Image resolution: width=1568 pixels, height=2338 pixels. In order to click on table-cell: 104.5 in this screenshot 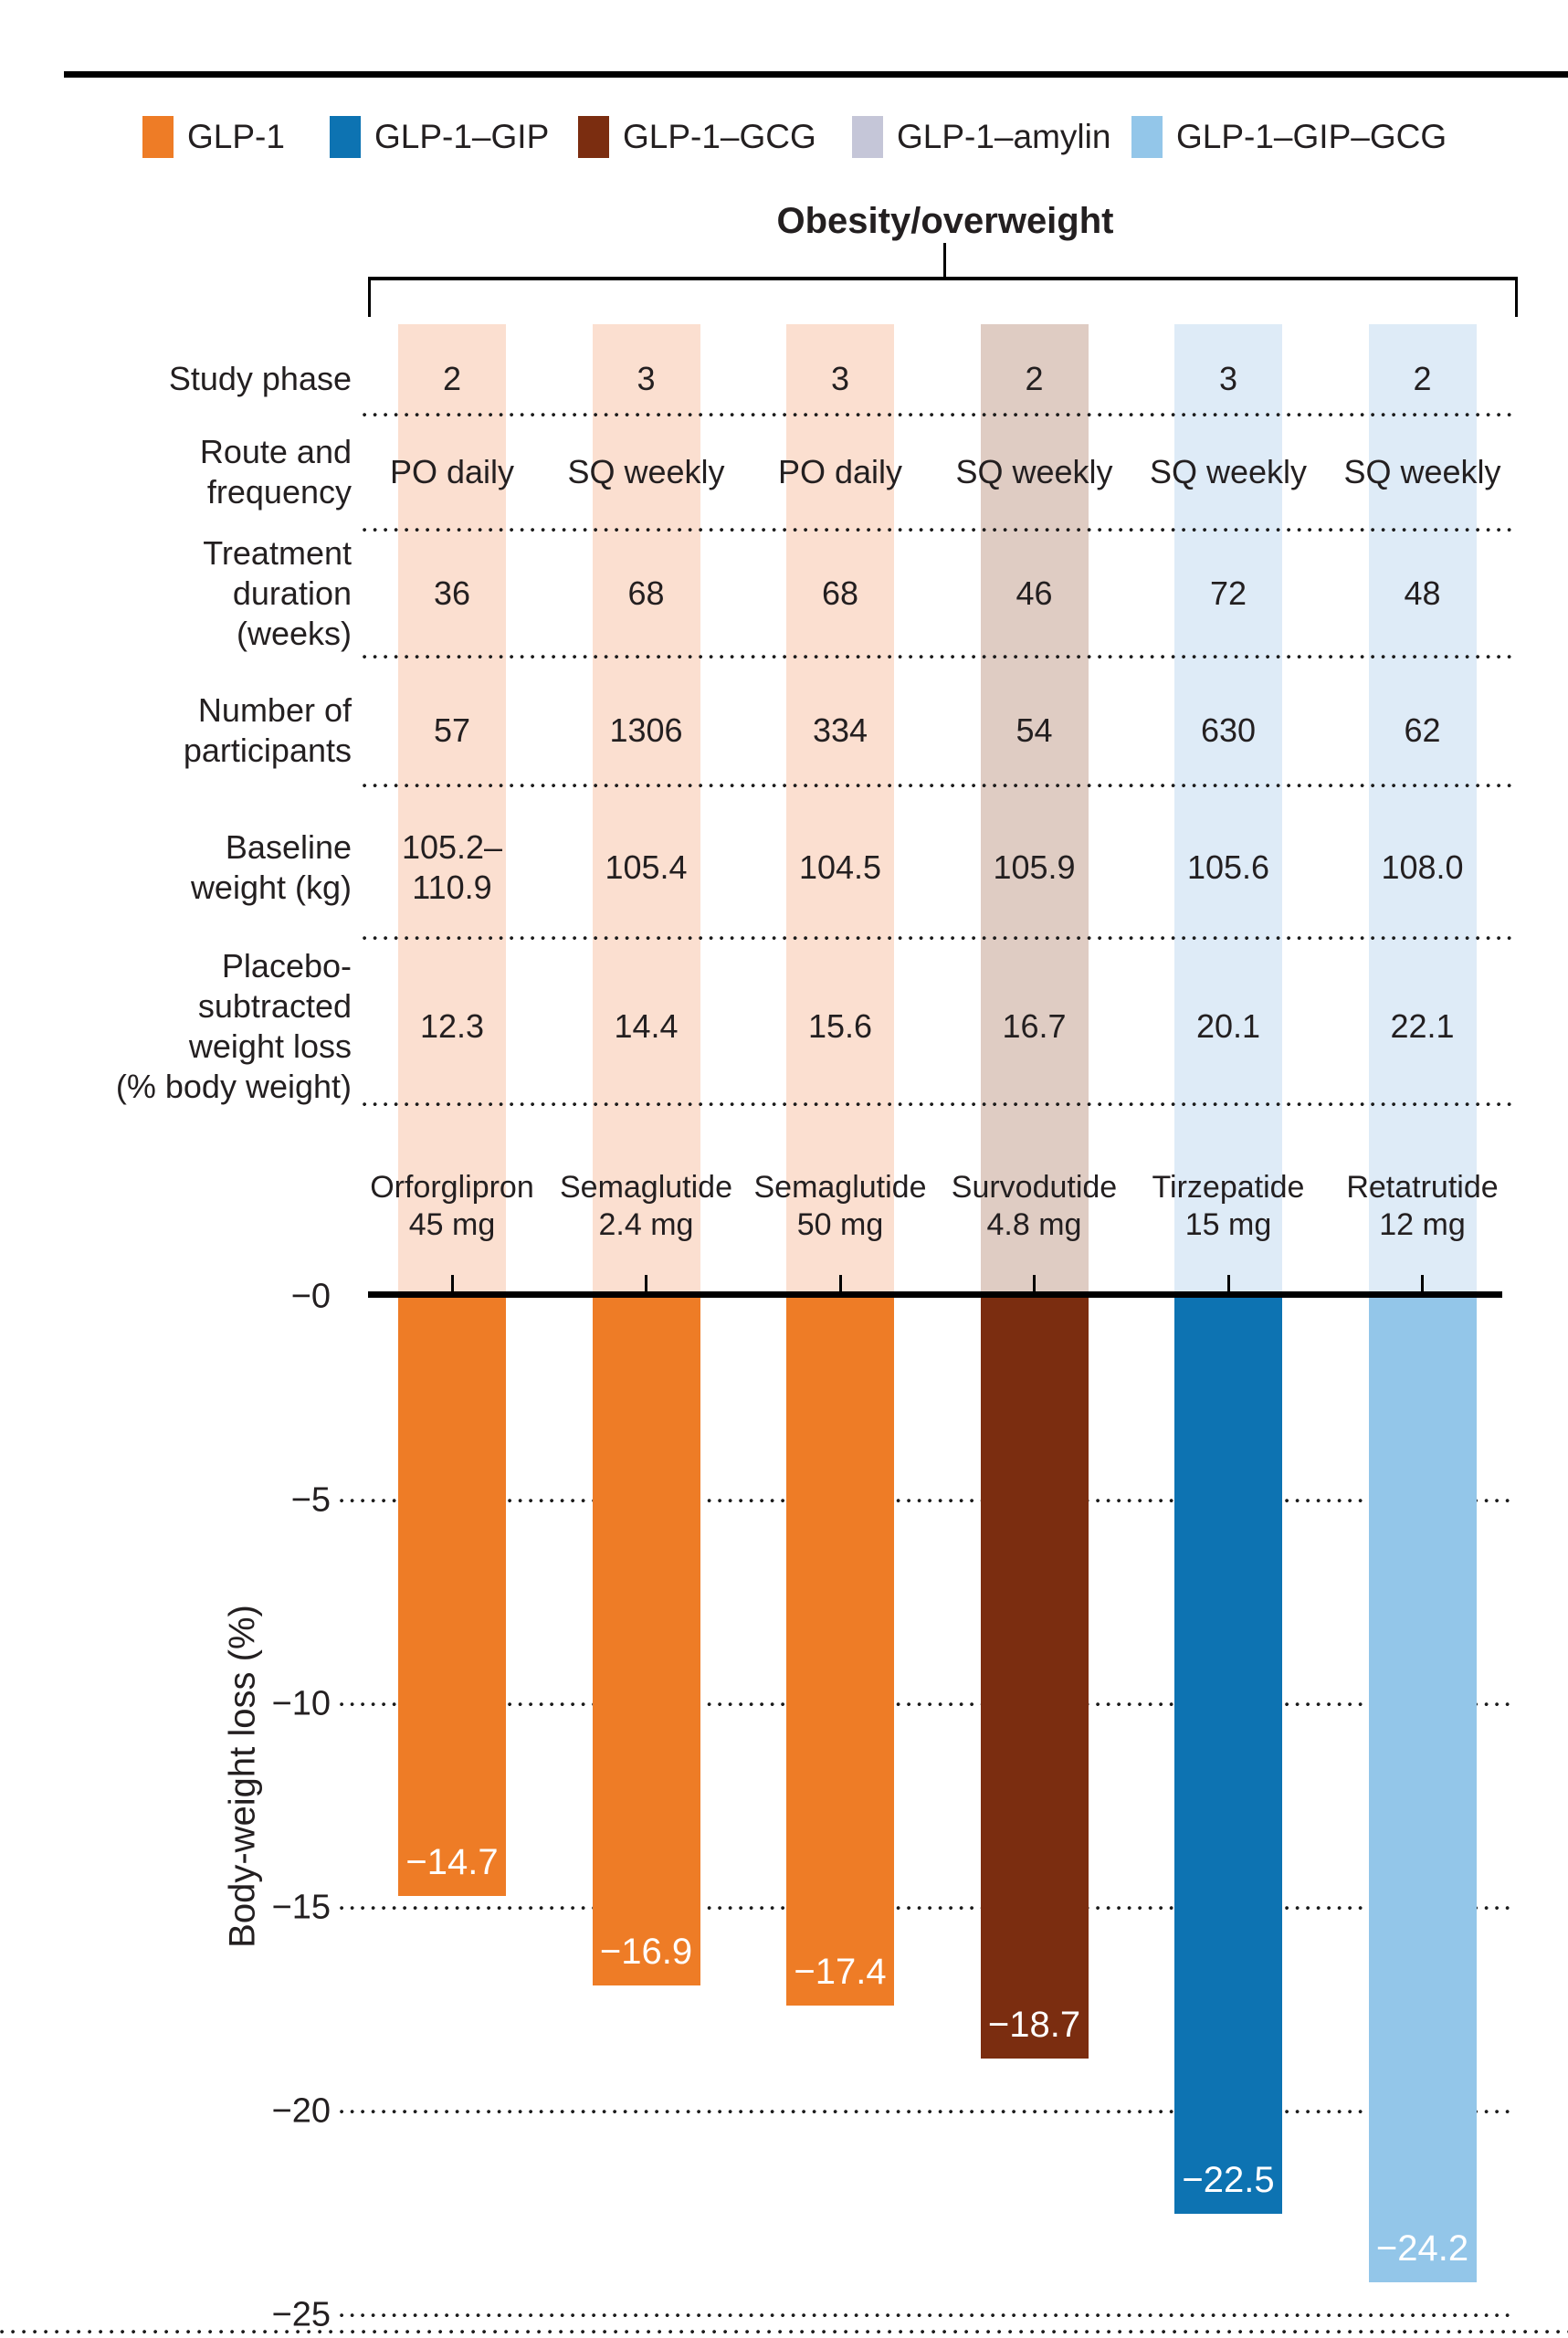, I will do `click(840, 867)`.